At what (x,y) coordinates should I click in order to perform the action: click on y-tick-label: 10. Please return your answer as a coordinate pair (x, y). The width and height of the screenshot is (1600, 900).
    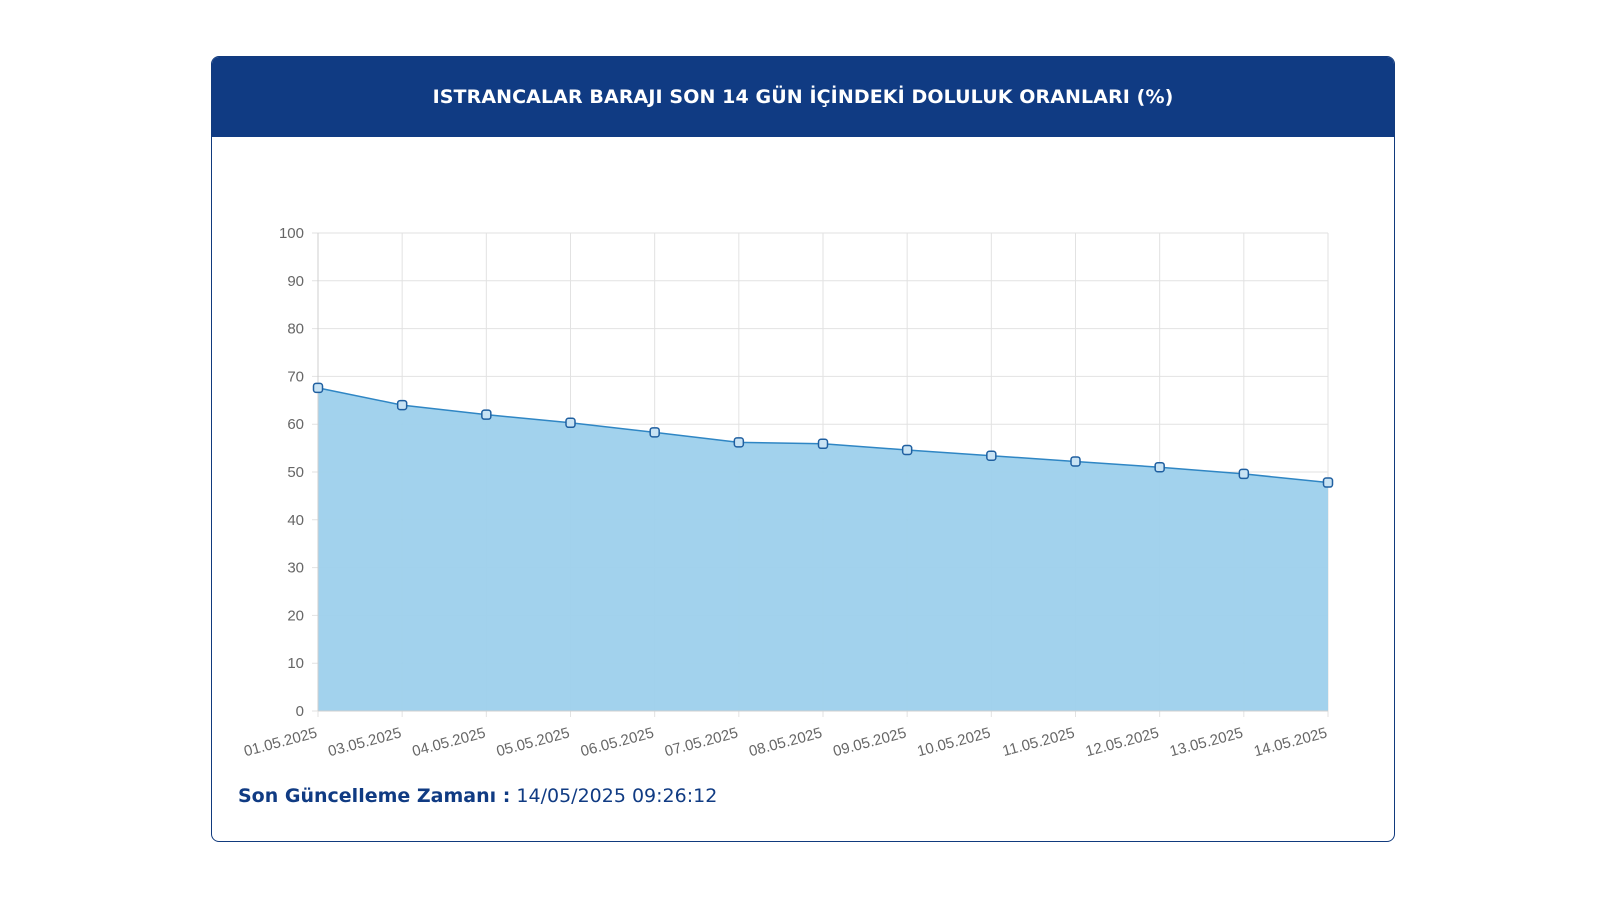
    Looking at the image, I should click on (295, 663).